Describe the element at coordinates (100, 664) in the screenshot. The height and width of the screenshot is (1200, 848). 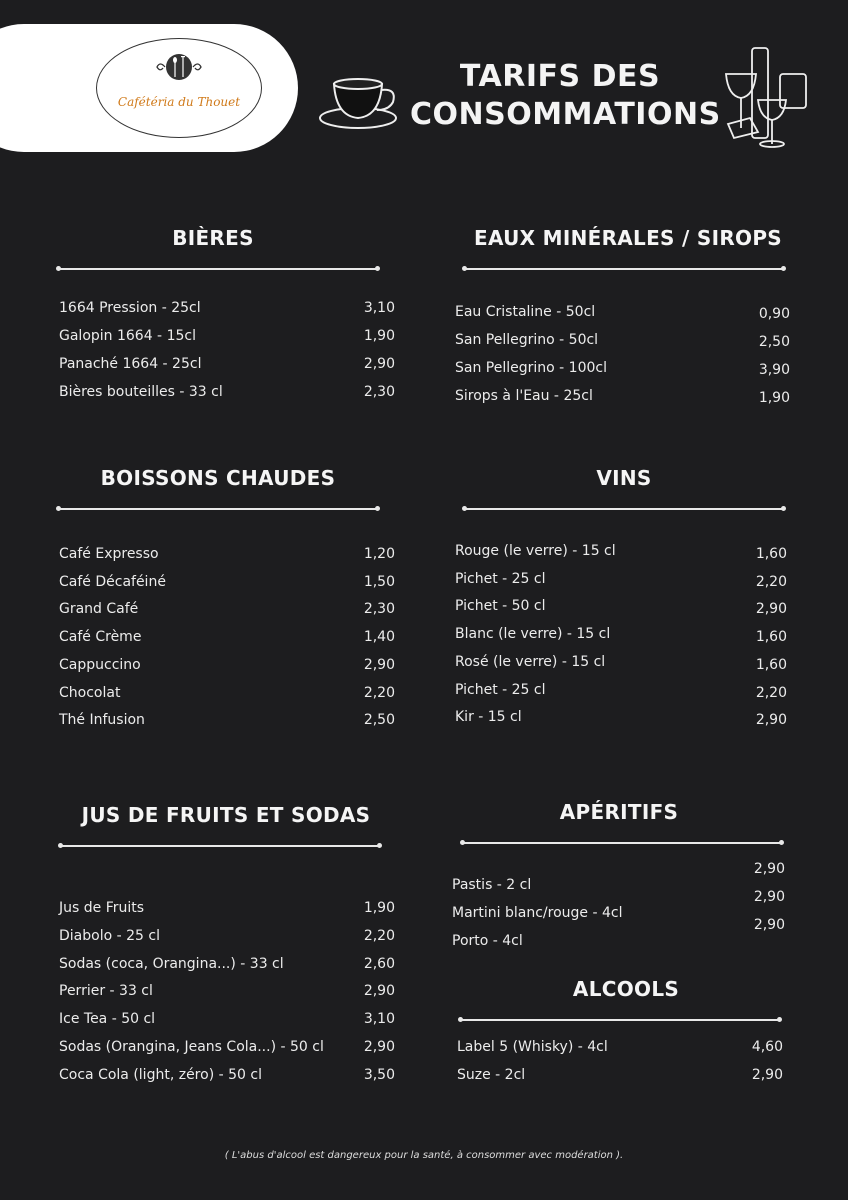
I see `menu-item-name: Cappuccino` at that location.